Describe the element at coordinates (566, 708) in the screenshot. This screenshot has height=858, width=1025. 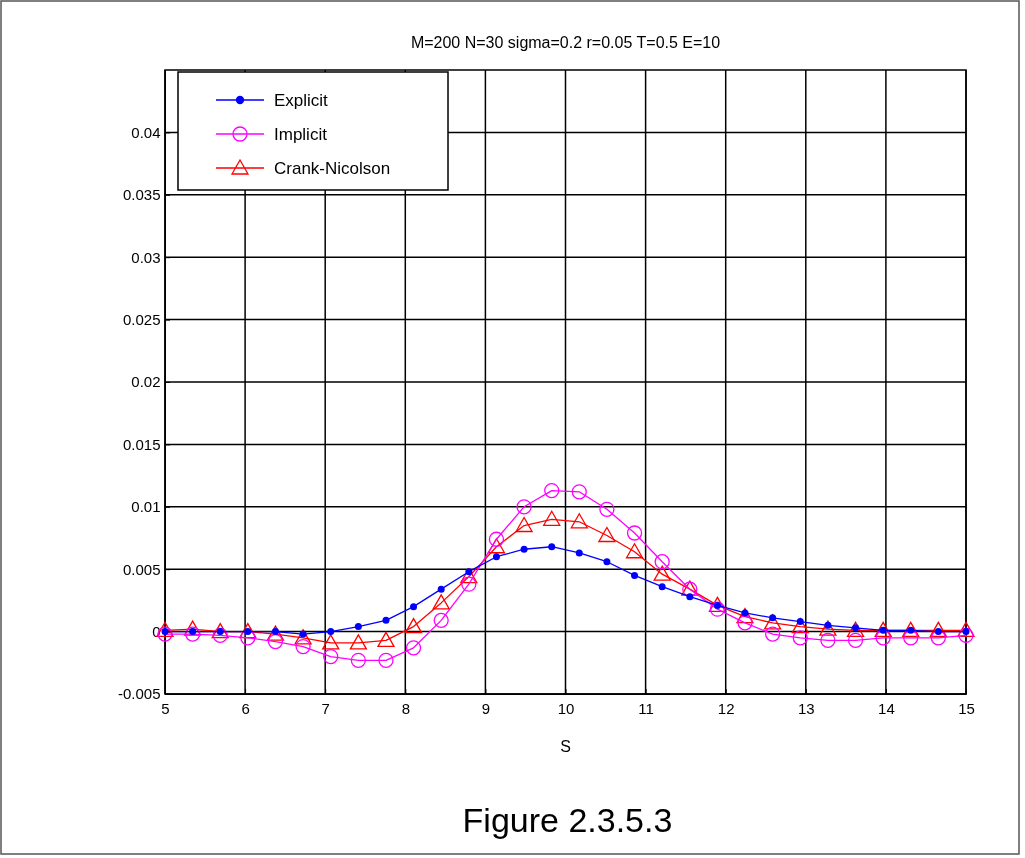
I see `x-tick-label: 10` at that location.